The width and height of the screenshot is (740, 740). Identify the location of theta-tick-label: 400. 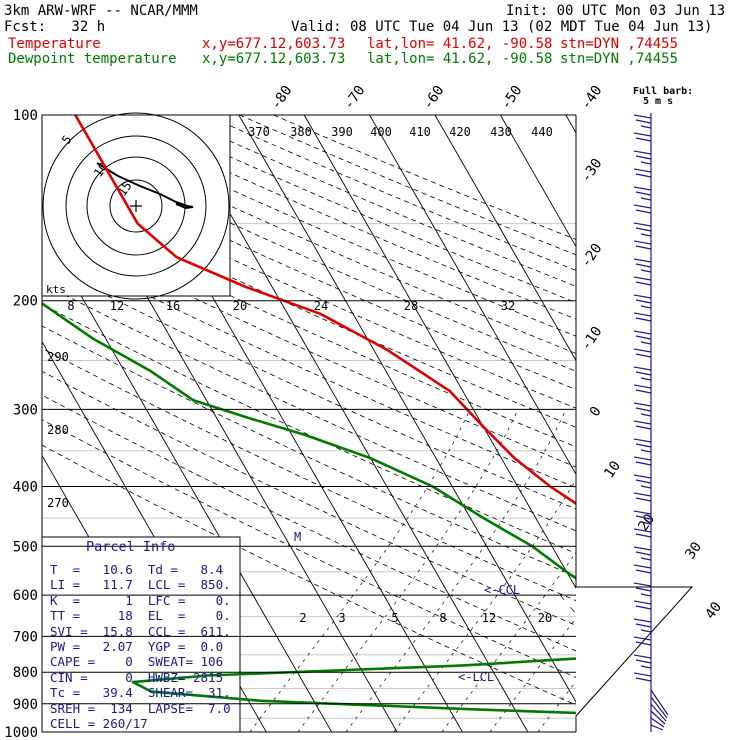
(381, 132).